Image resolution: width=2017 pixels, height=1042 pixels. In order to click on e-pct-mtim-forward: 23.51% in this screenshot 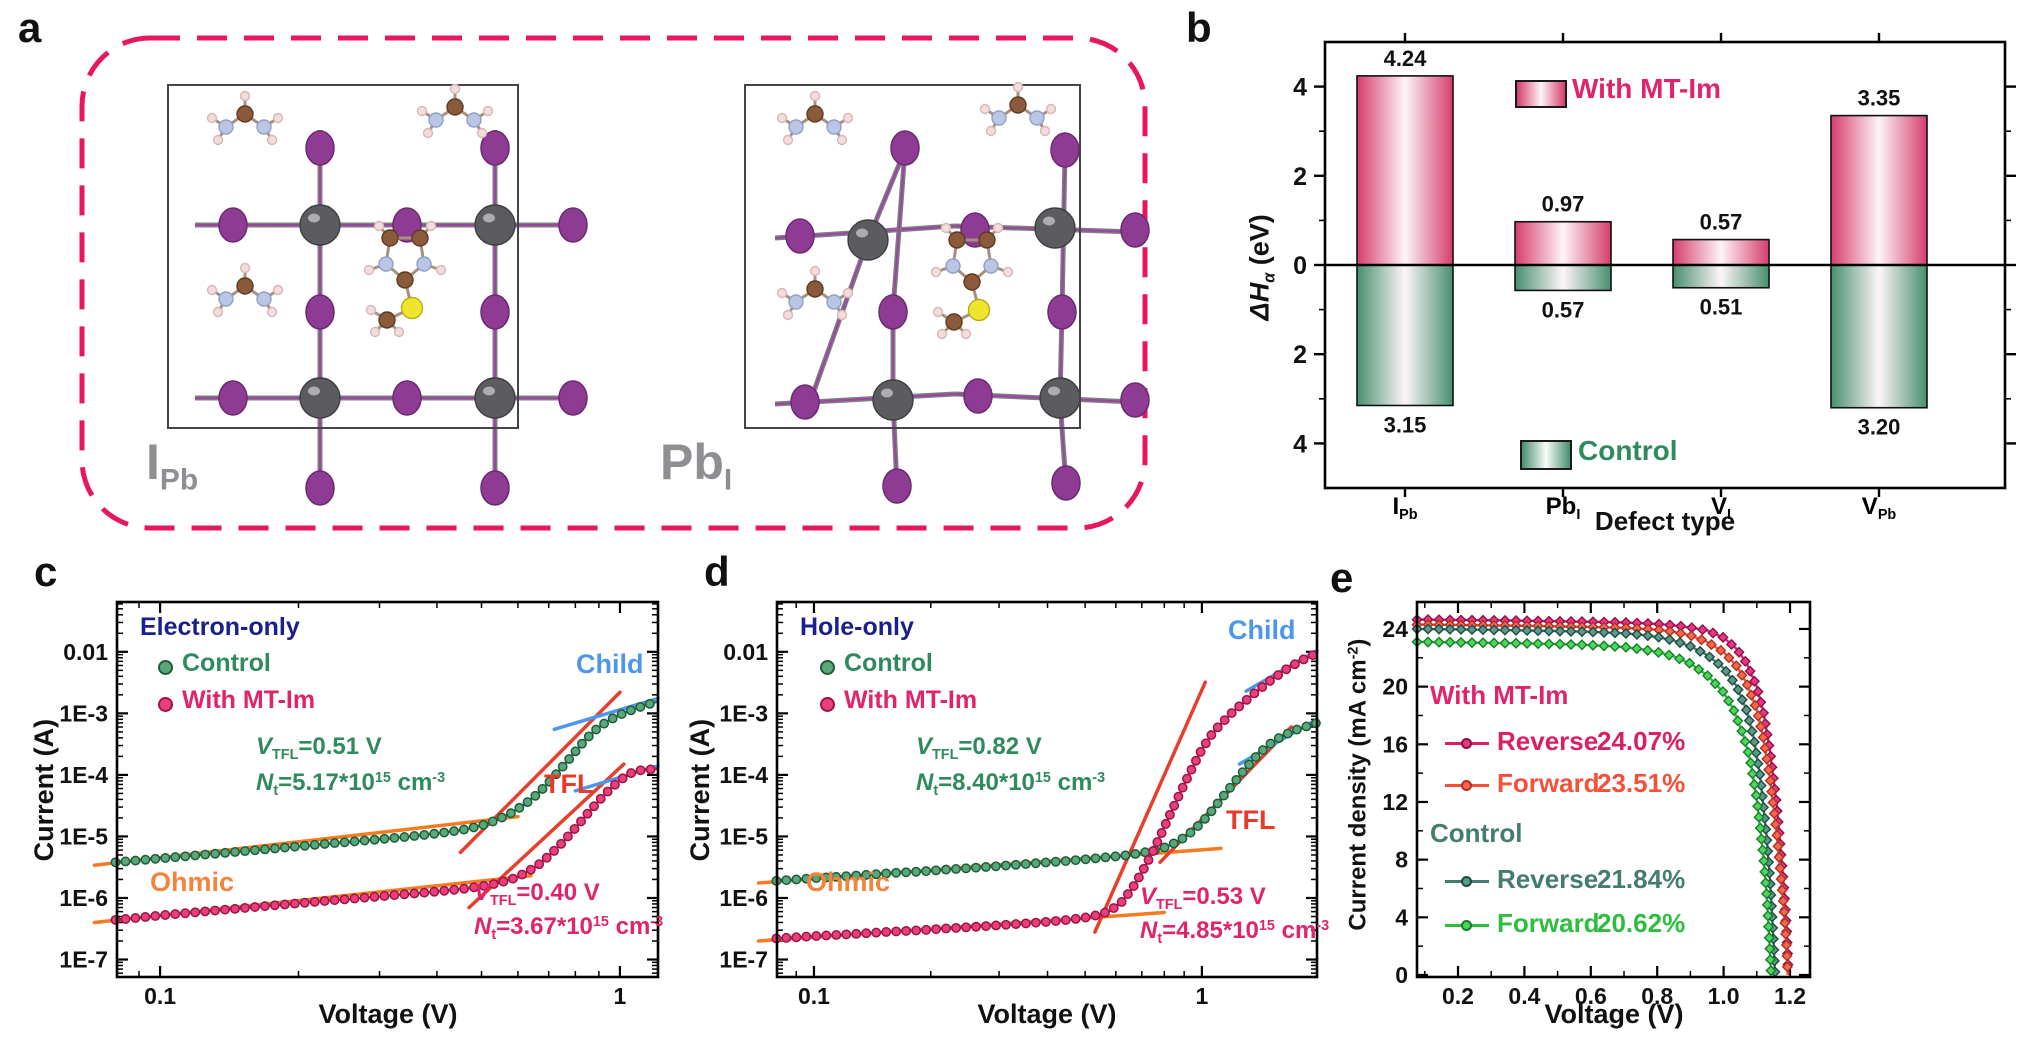, I will do `click(1641, 783)`.